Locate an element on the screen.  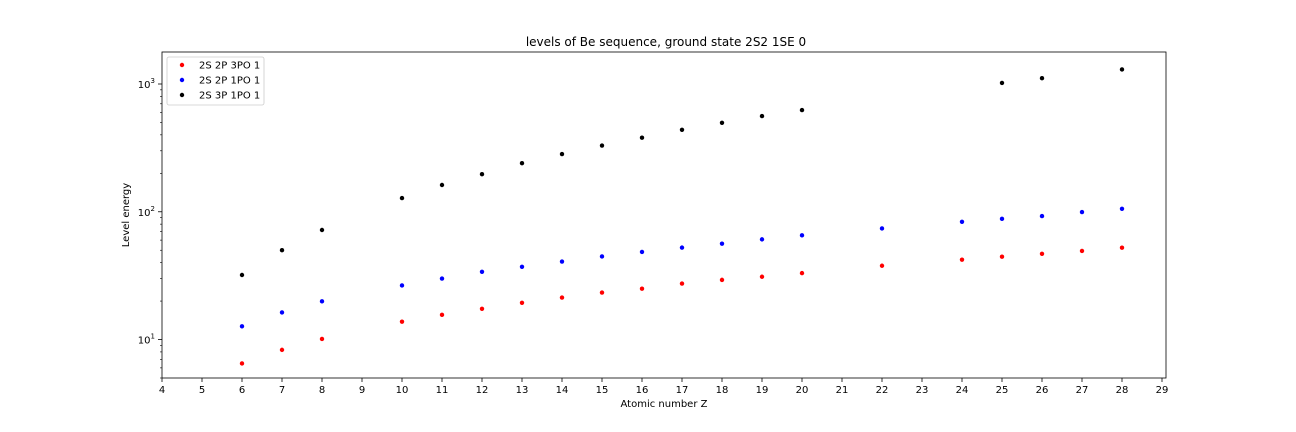
x-tick-label: 11 is located at coordinates (442, 390).